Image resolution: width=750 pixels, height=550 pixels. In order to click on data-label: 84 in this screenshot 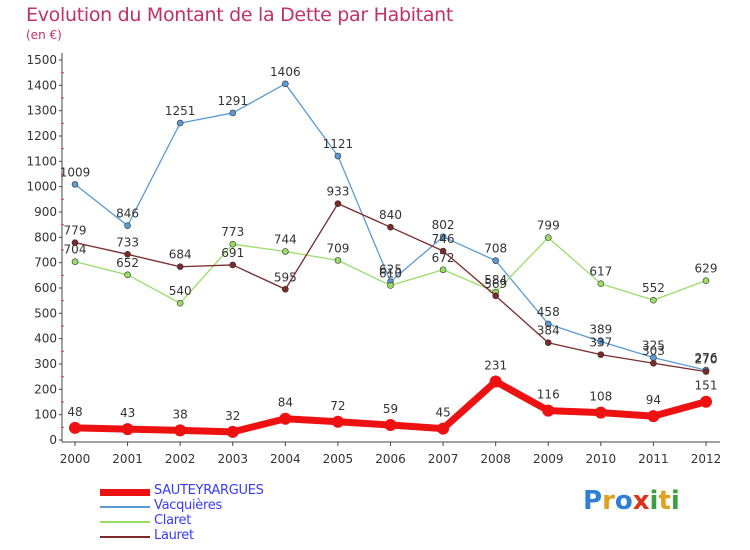, I will do `click(285, 403)`.